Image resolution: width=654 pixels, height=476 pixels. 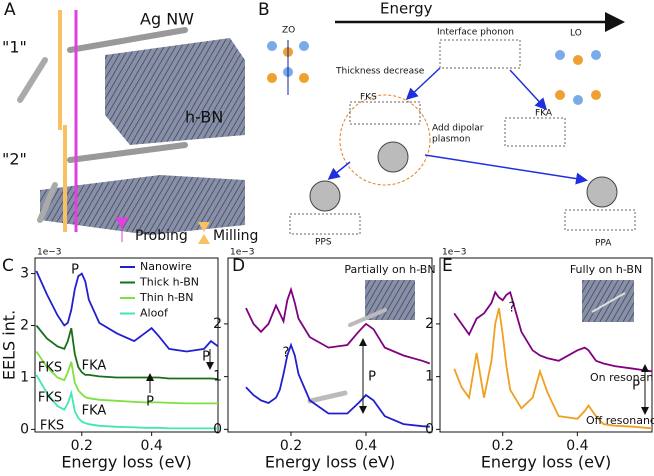 I want to click on panel-label: D, so click(x=238, y=266).